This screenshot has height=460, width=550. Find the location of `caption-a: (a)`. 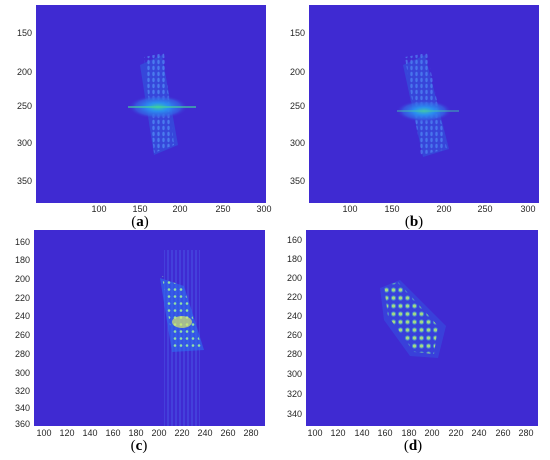

caption-a: (a) is located at coordinates (140, 222).